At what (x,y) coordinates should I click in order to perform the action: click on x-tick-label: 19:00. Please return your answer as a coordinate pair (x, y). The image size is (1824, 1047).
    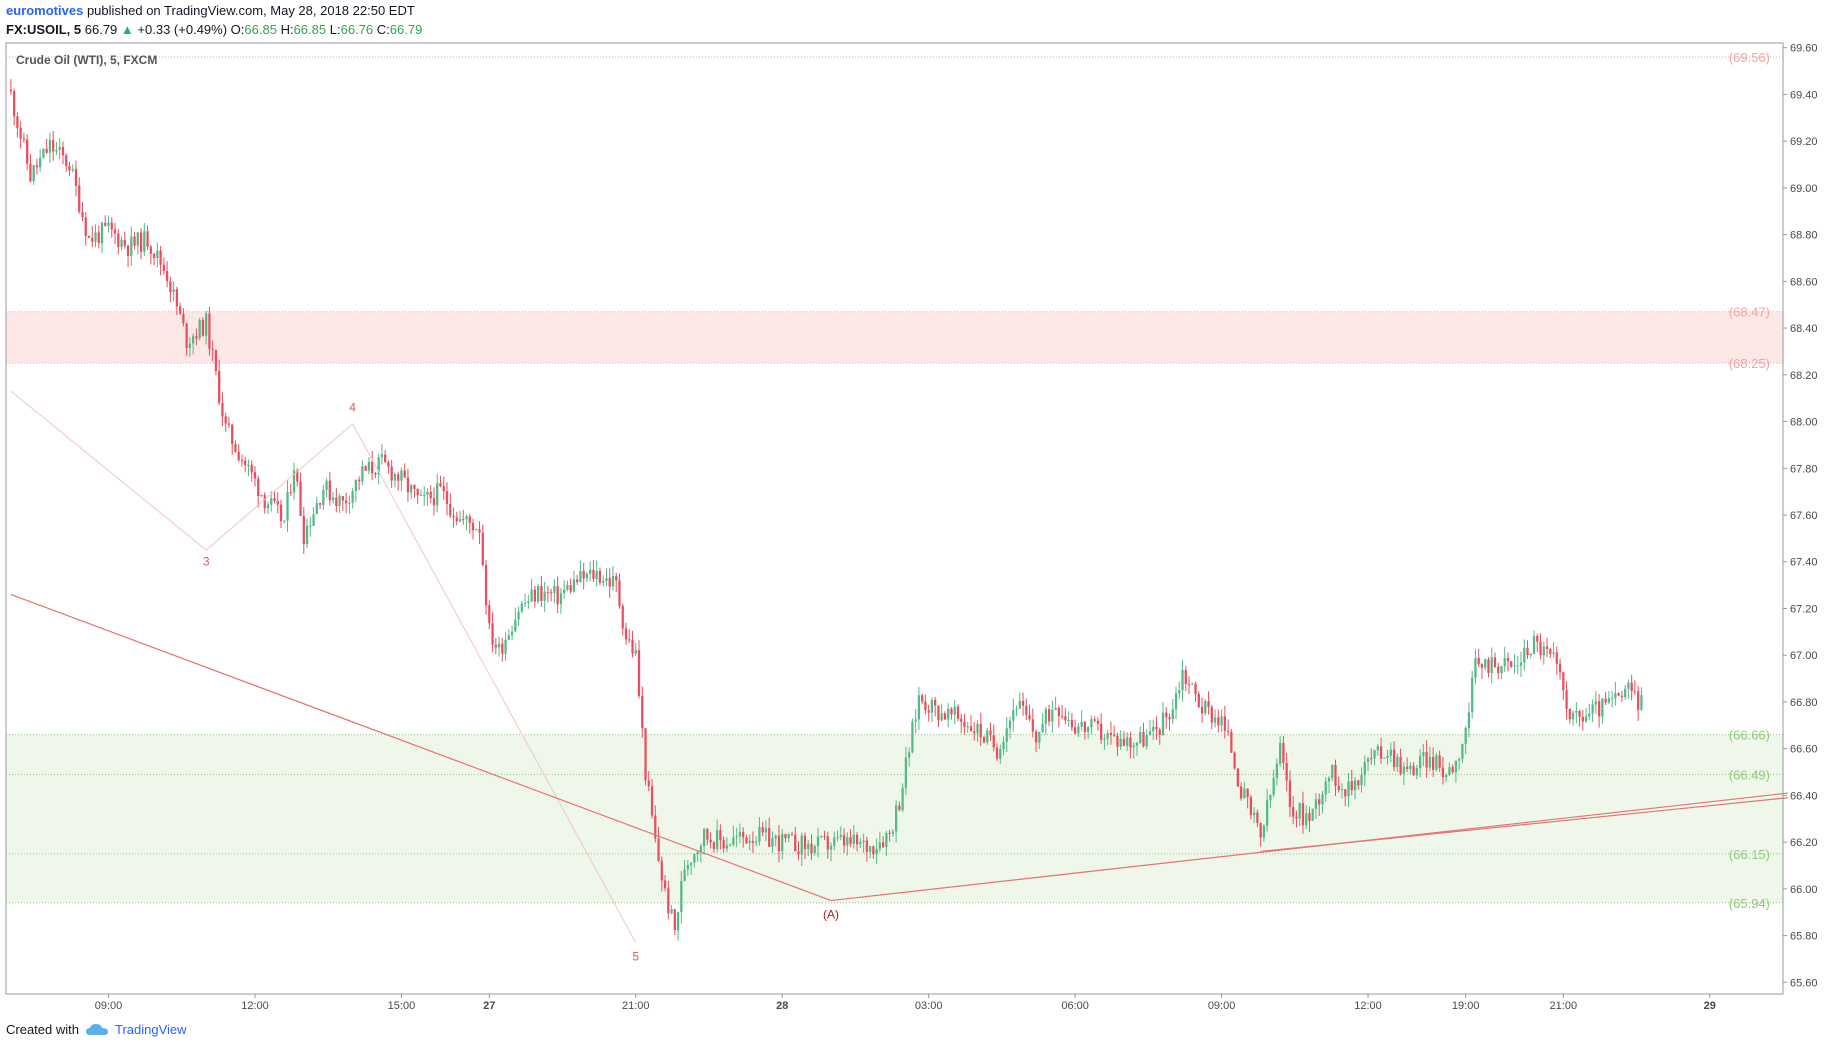
    Looking at the image, I should click on (1466, 1006).